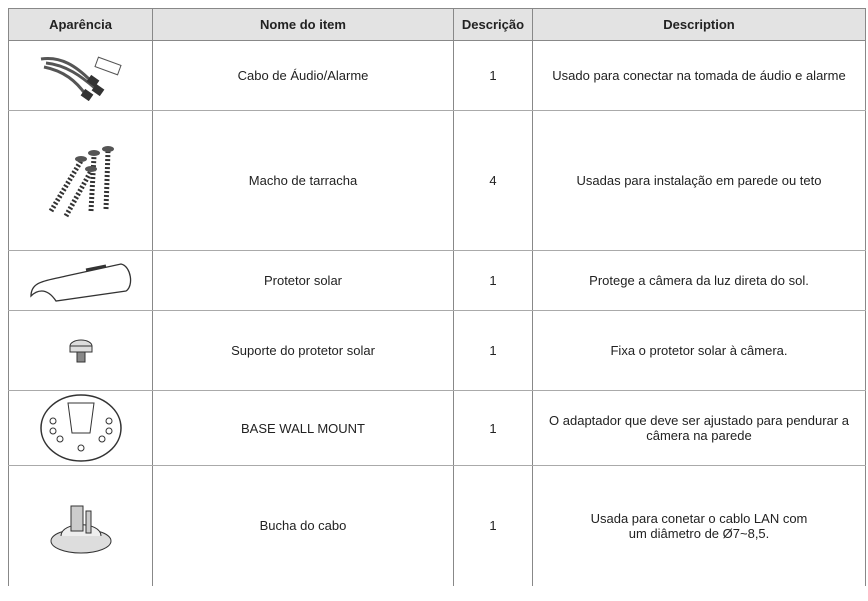 The image size is (868, 601). What do you see at coordinates (493, 24) in the screenshot?
I see `header-cell: Descrição` at bounding box center [493, 24].